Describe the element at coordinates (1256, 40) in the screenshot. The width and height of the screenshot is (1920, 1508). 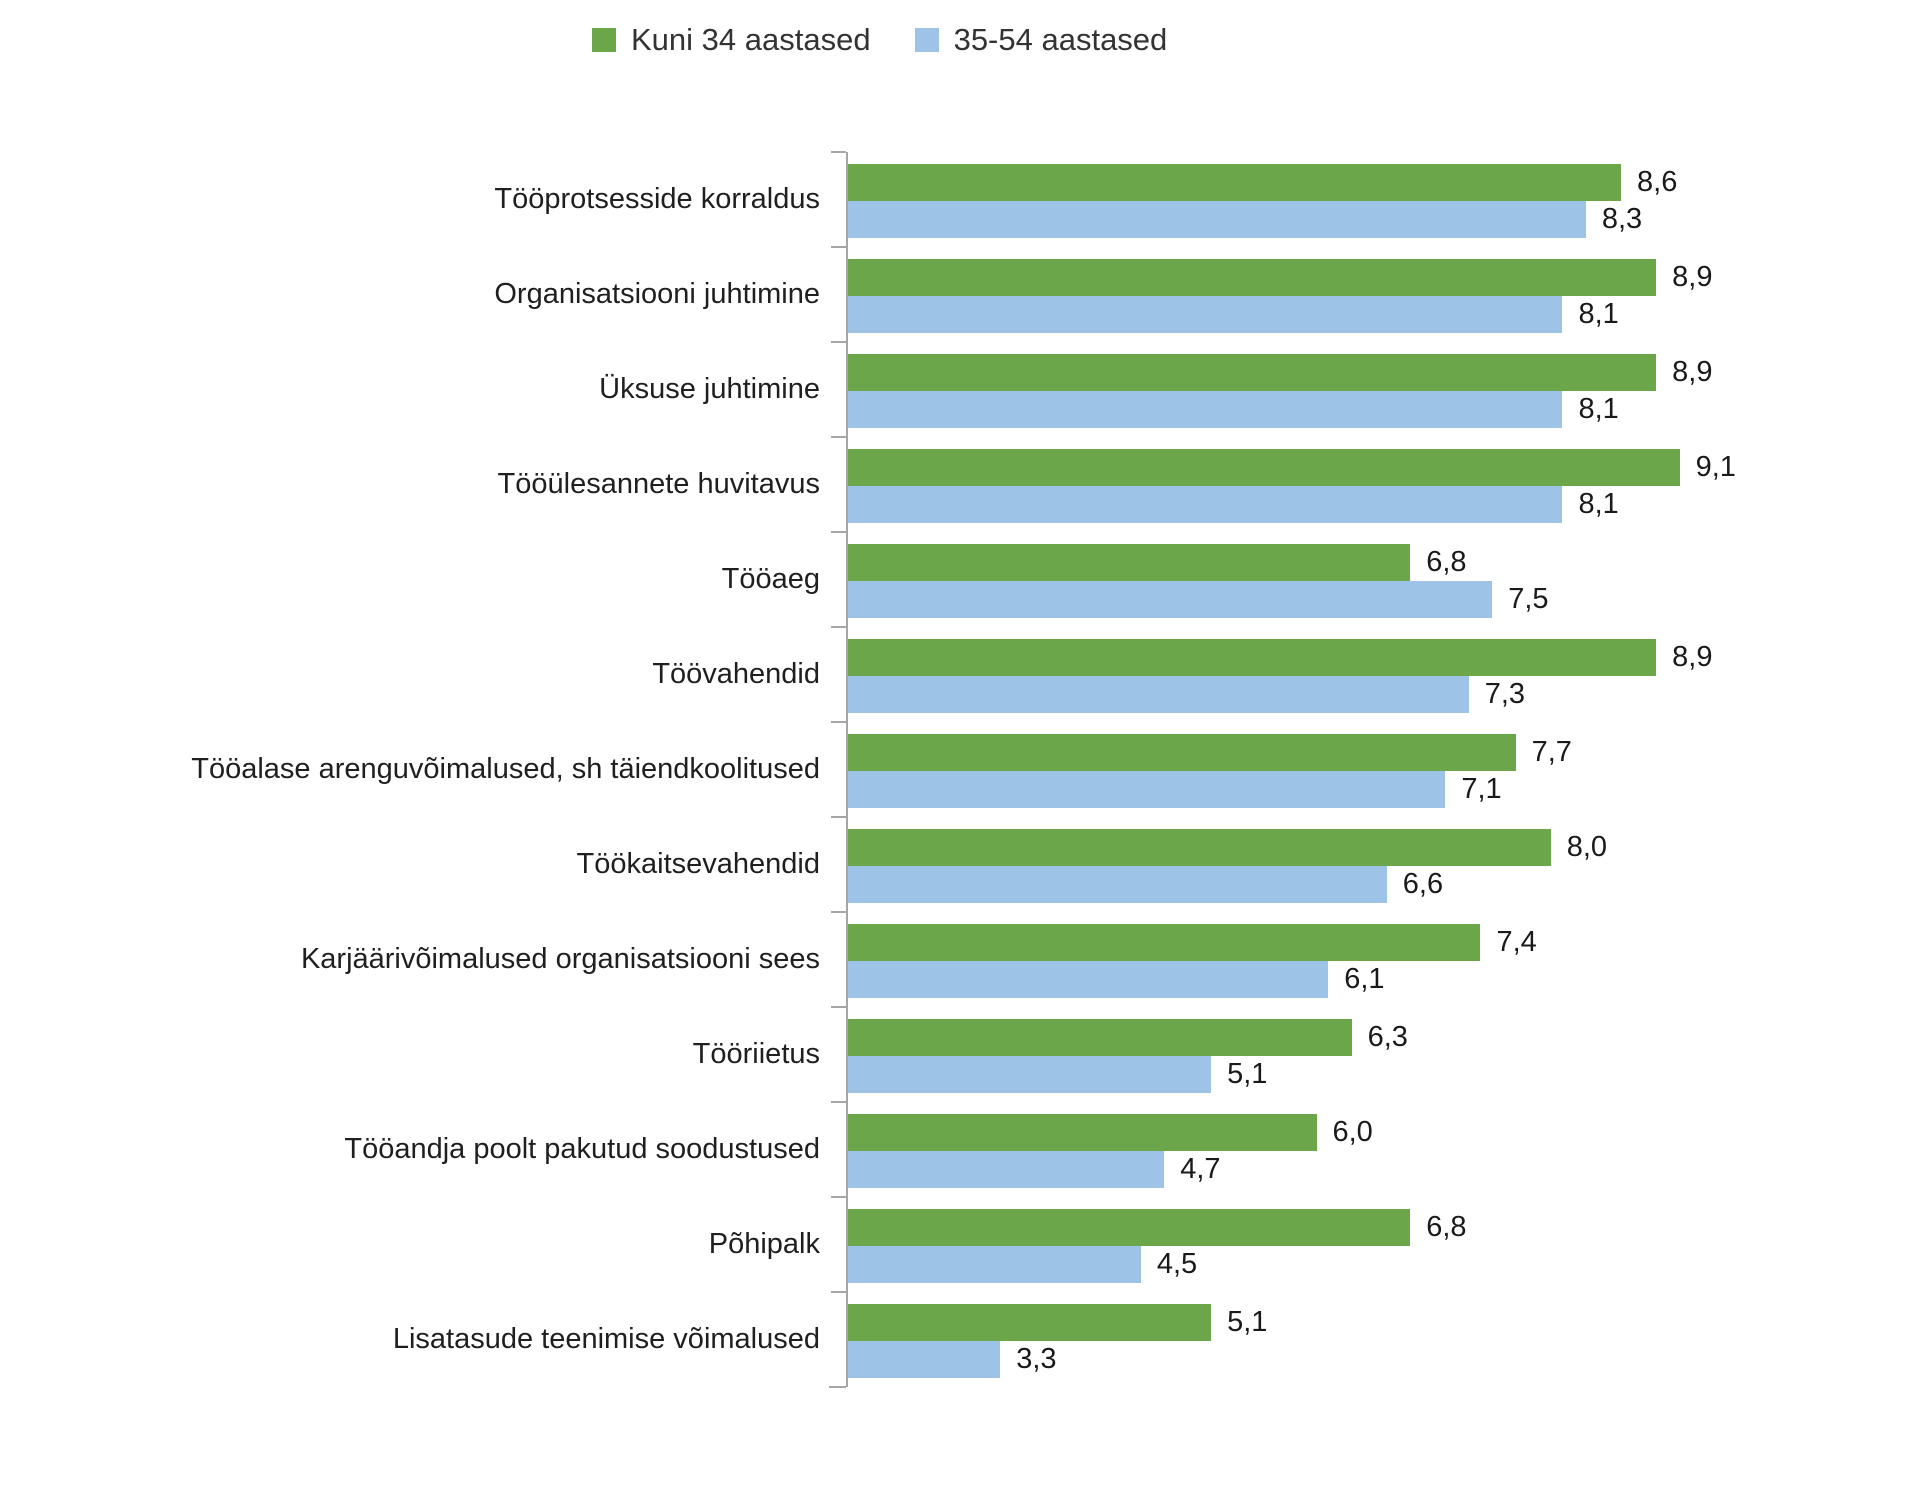
I see `chart-legend: Kuni 34 aastased 35-54 aastased` at that location.